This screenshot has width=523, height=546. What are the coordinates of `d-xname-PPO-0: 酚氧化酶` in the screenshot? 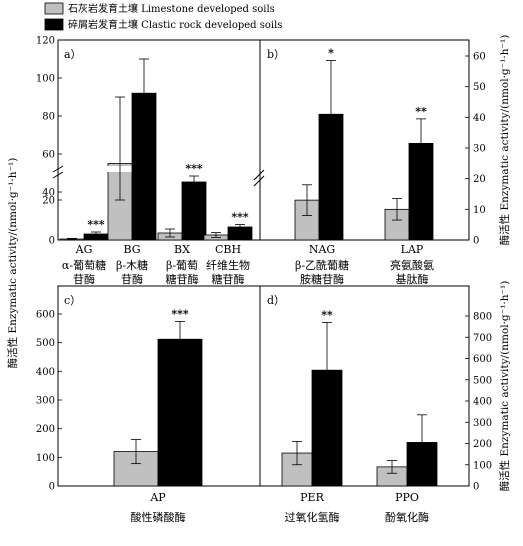 It's located at (407, 517).